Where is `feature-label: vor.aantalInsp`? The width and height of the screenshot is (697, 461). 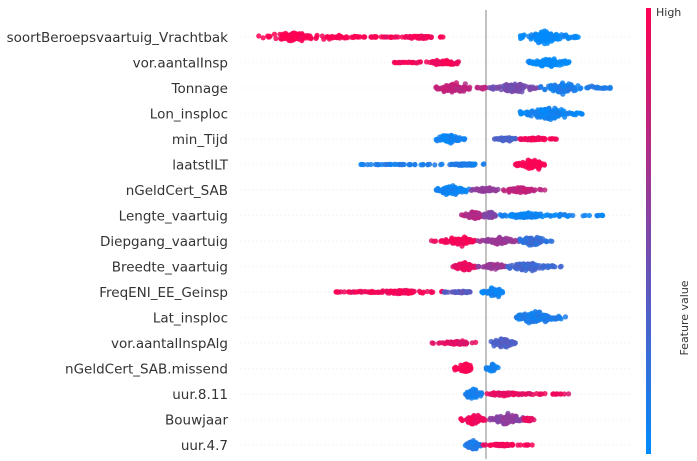
feature-label: vor.aantalInsp is located at coordinates (180, 64).